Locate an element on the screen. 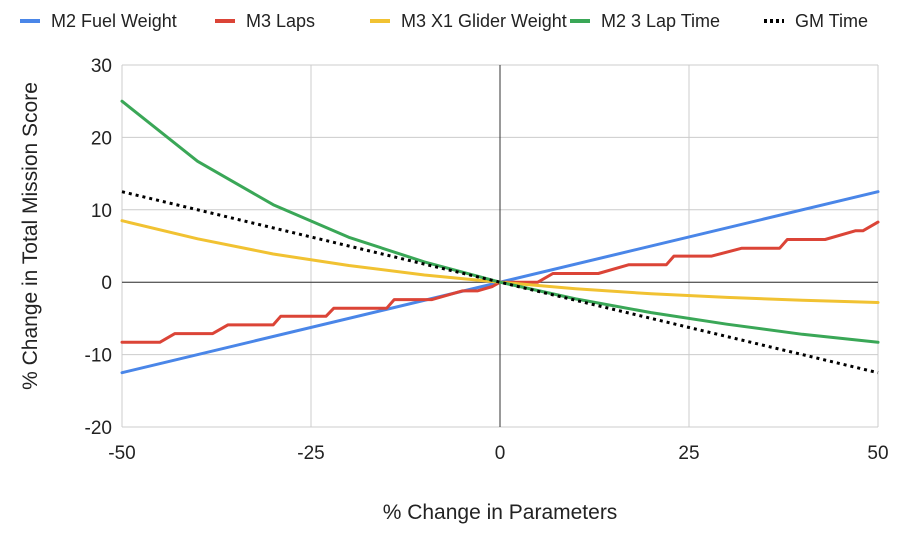  y-tick-label: 20 is located at coordinates (101, 138).